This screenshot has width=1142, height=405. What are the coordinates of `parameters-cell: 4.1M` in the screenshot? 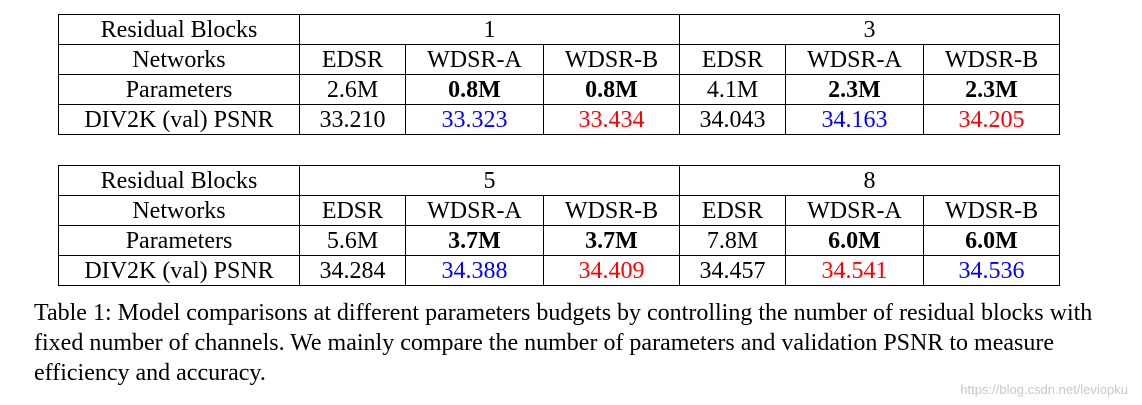 It's located at (732, 89).